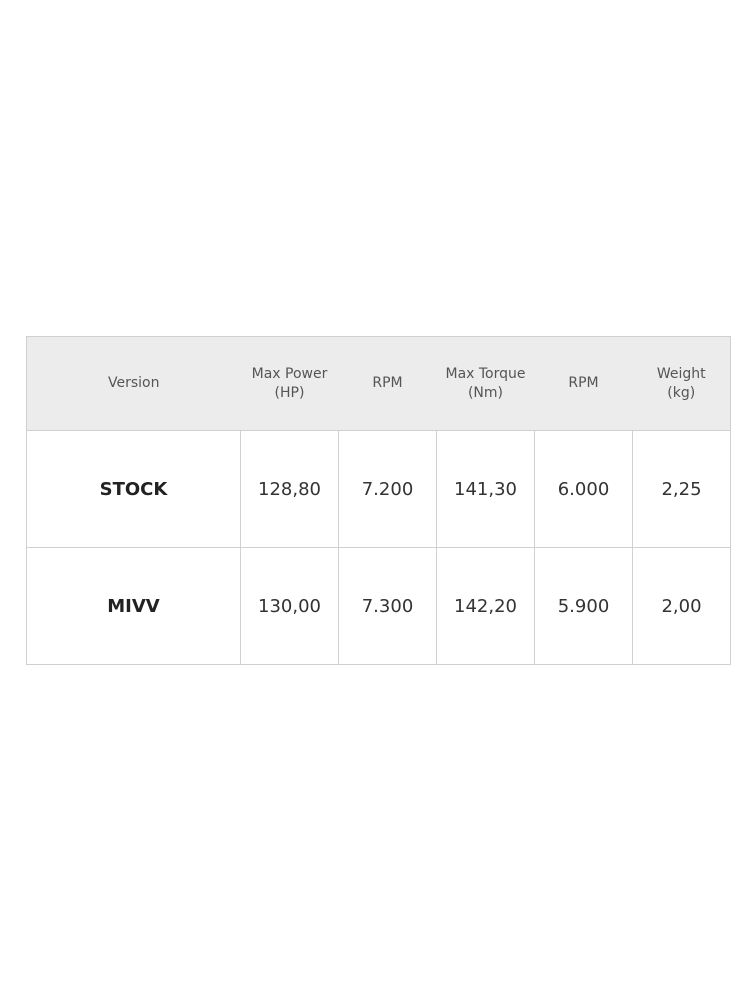 Image resolution: width=750 pixels, height=1000 pixels. What do you see at coordinates (681, 392) in the screenshot?
I see `header-unit: (kg)` at bounding box center [681, 392].